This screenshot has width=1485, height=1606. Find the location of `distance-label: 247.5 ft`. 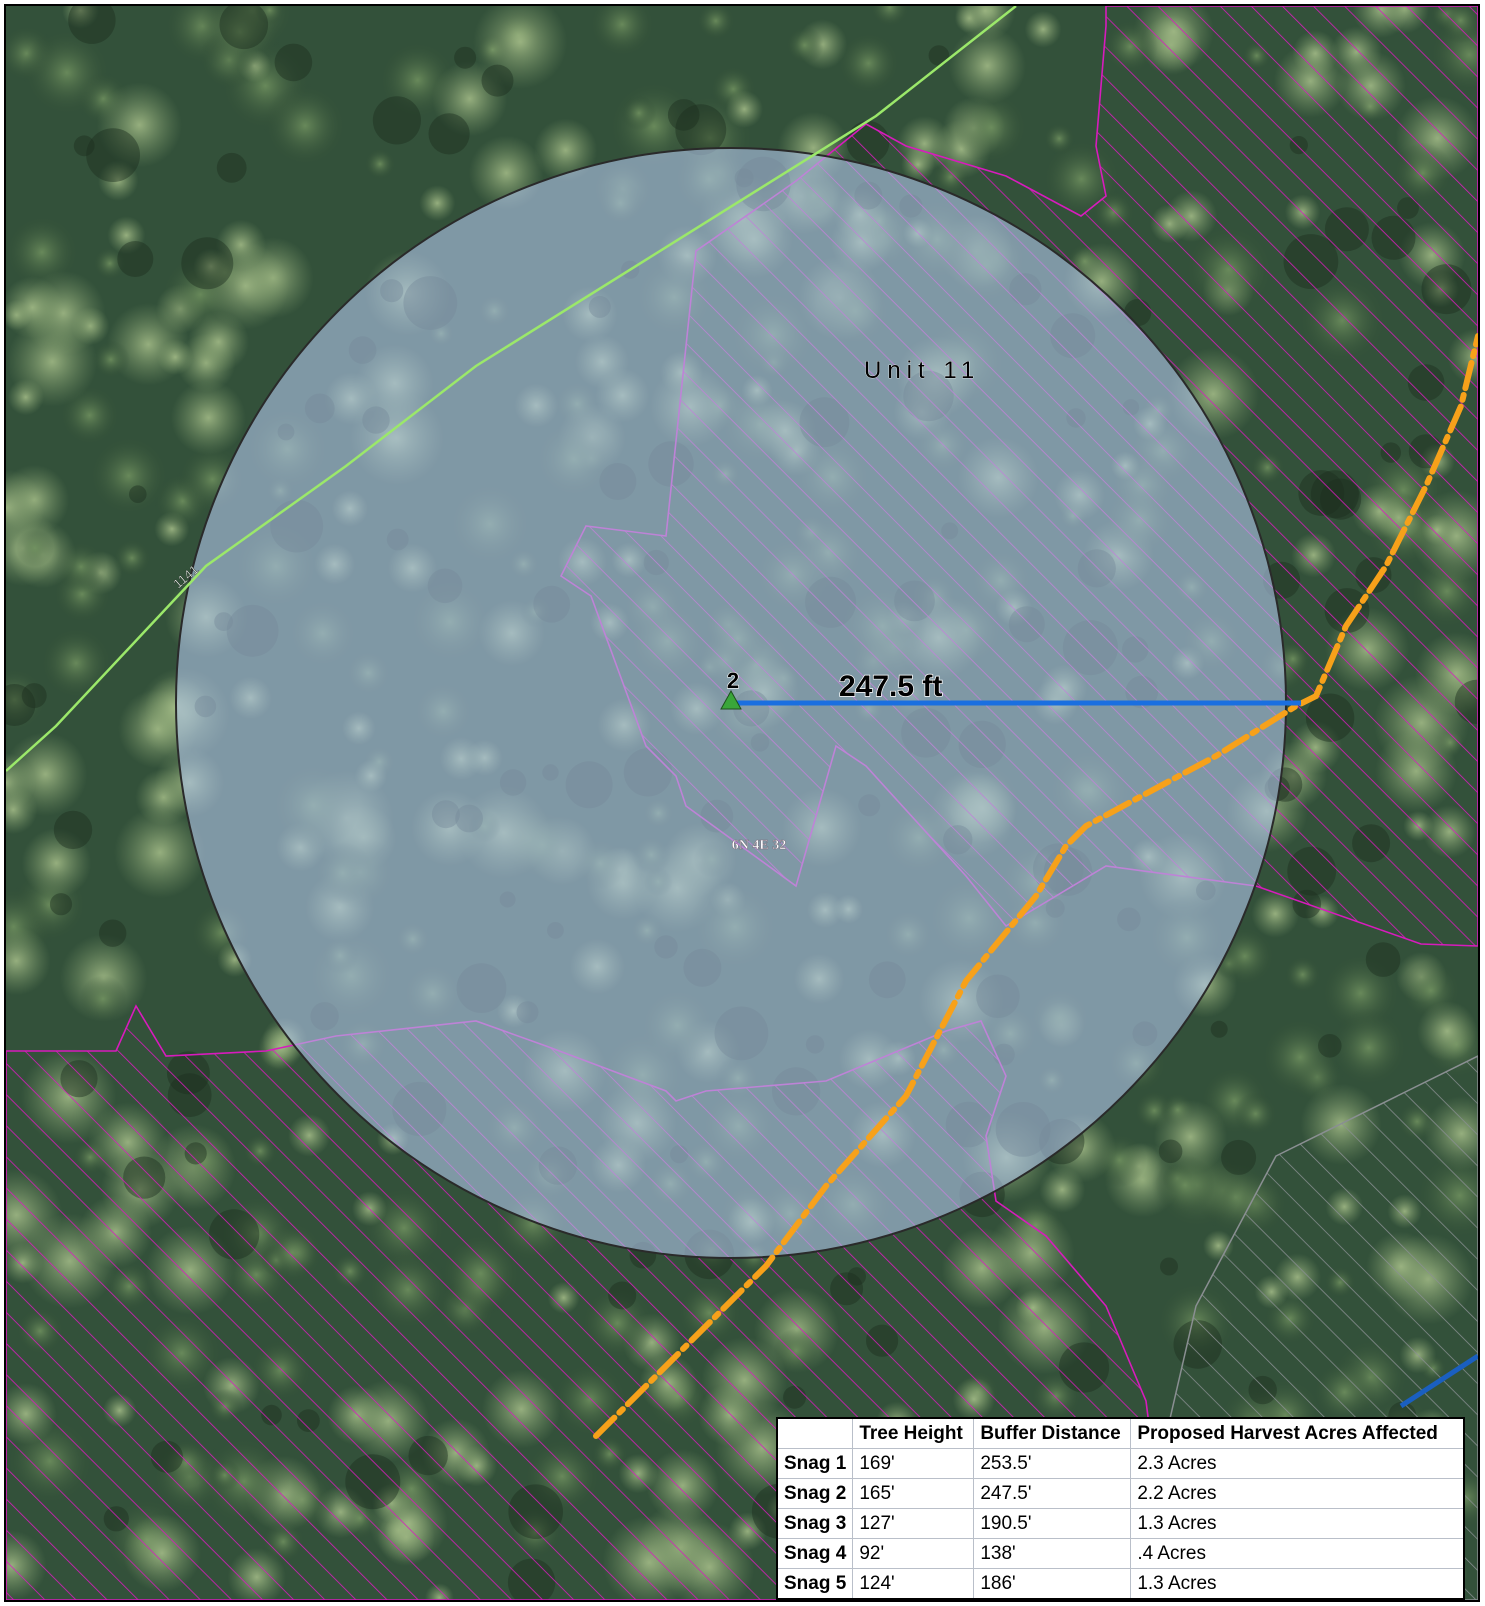

distance-label: 247.5 ft is located at coordinates (890, 686).